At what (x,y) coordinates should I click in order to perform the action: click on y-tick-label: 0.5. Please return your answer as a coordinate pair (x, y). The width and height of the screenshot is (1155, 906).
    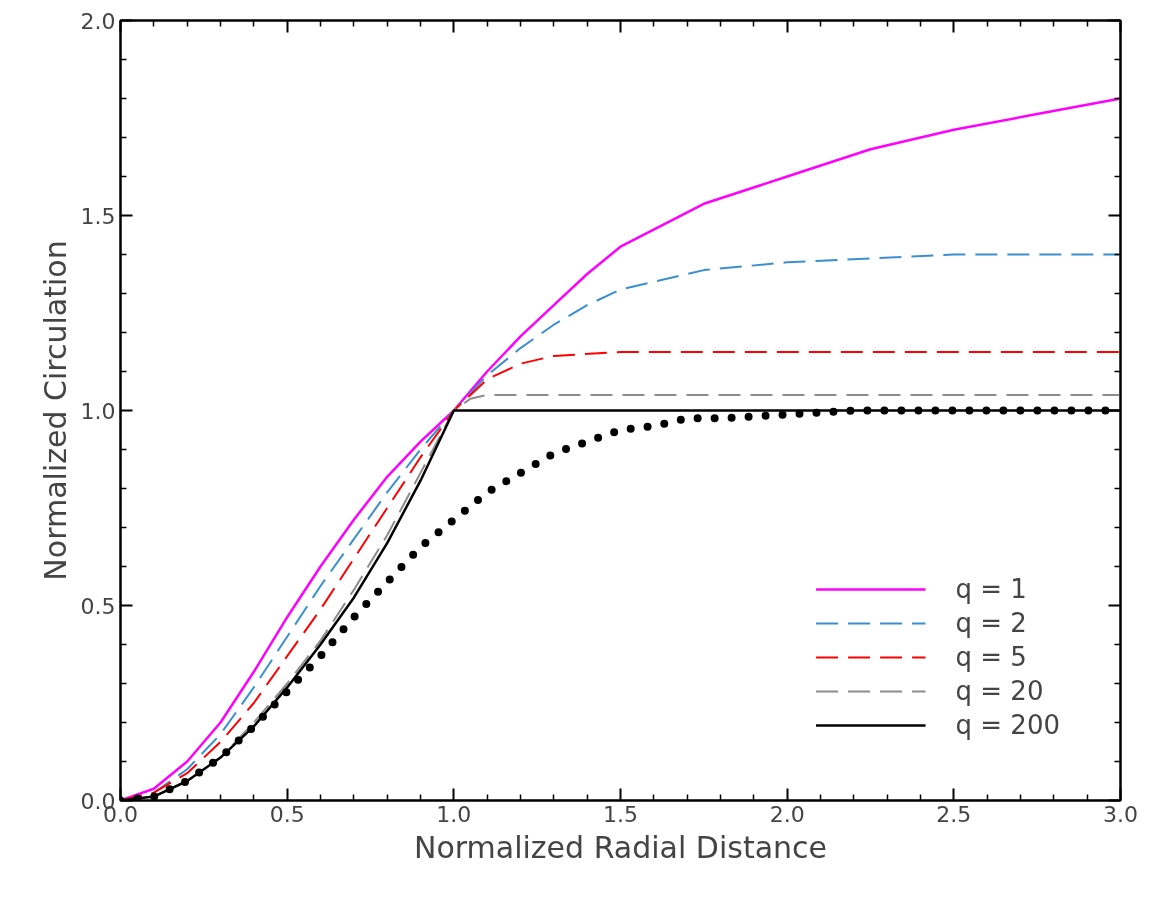
    Looking at the image, I should click on (98, 606).